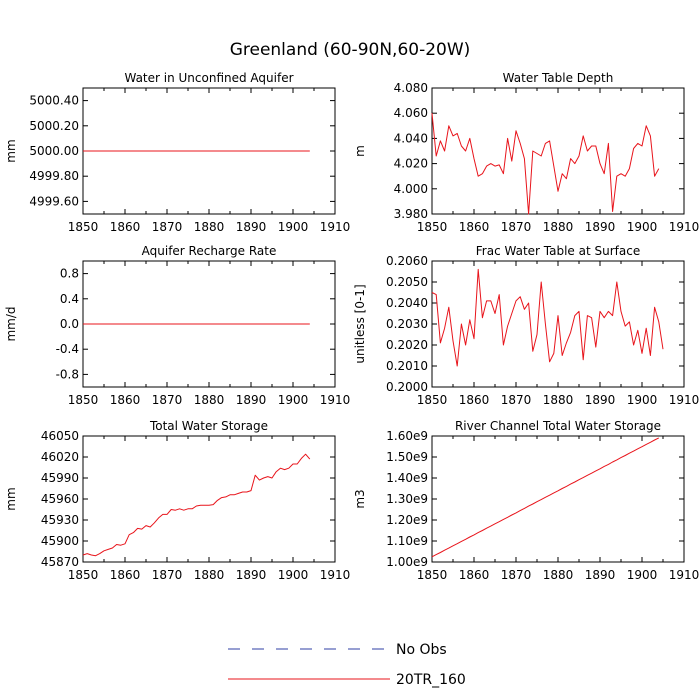 The image size is (700, 700). Describe the element at coordinates (411, 113) in the screenshot. I see `y-tick-label: 4.060` at that location.